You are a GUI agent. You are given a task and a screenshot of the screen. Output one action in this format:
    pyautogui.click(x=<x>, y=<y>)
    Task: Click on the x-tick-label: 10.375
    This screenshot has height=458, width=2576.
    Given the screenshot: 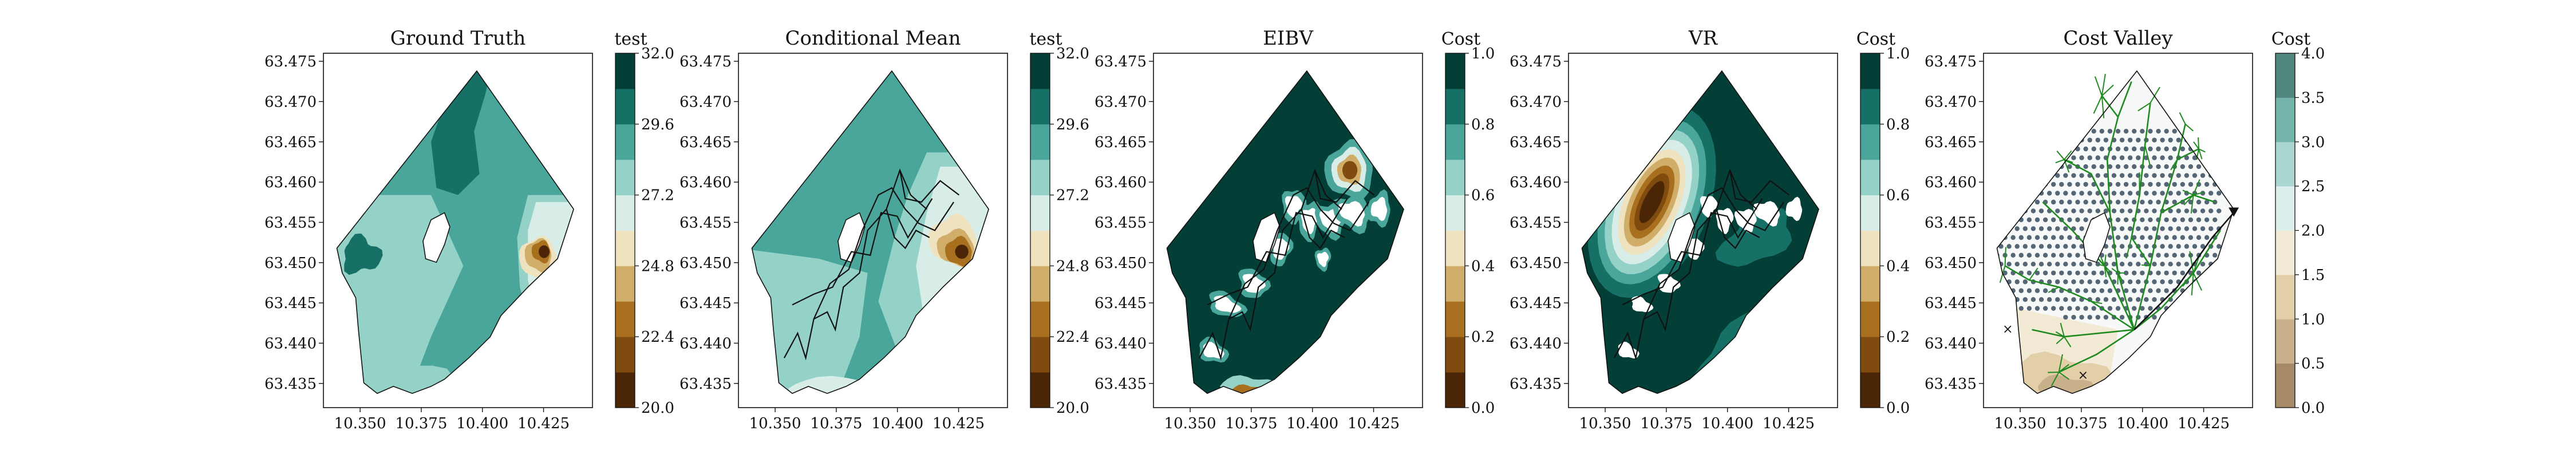 What is the action you would take?
    pyautogui.click(x=1666, y=424)
    